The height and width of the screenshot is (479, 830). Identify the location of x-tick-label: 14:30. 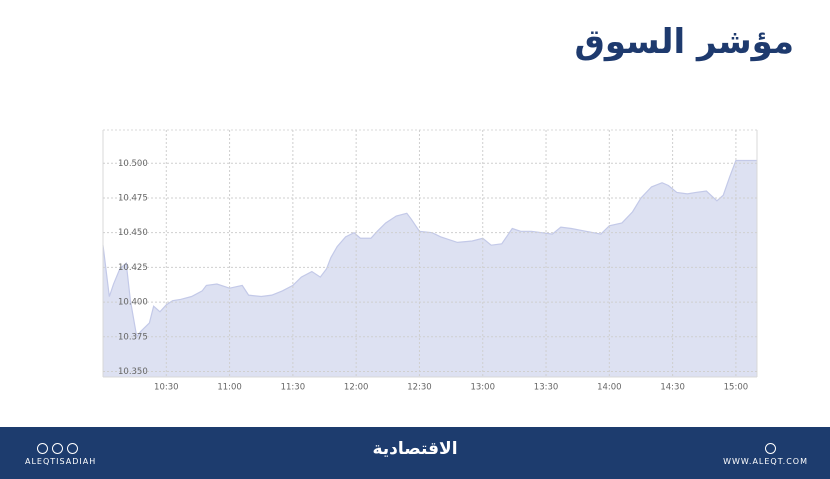
(672, 388).